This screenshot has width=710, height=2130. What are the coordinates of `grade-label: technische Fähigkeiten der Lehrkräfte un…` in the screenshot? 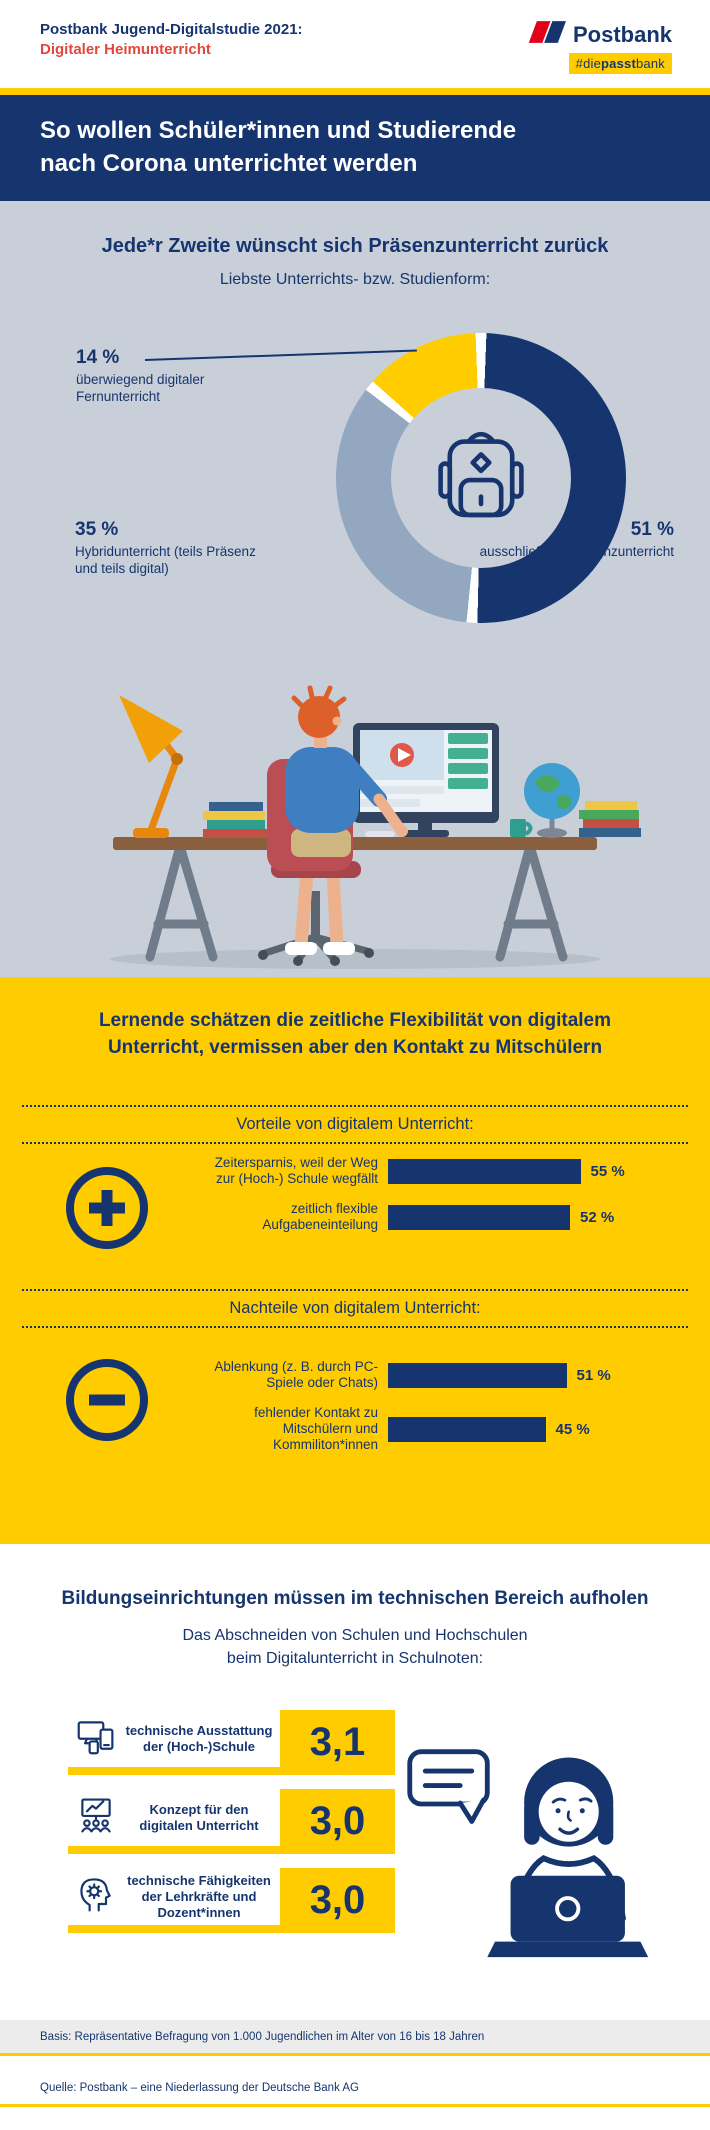 It's located at (199, 1896).